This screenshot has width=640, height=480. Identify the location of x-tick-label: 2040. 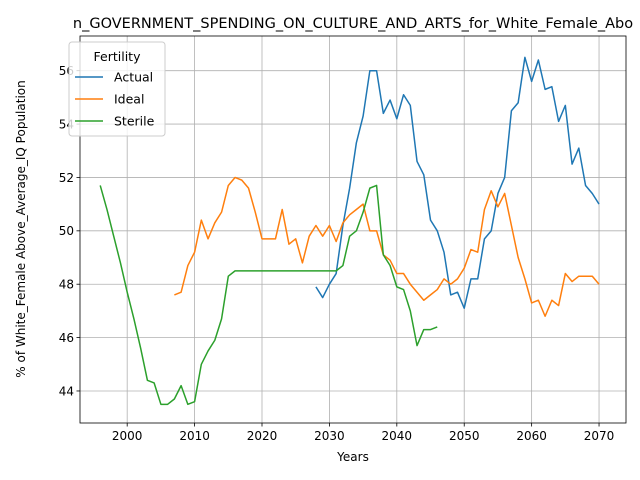
(397, 436).